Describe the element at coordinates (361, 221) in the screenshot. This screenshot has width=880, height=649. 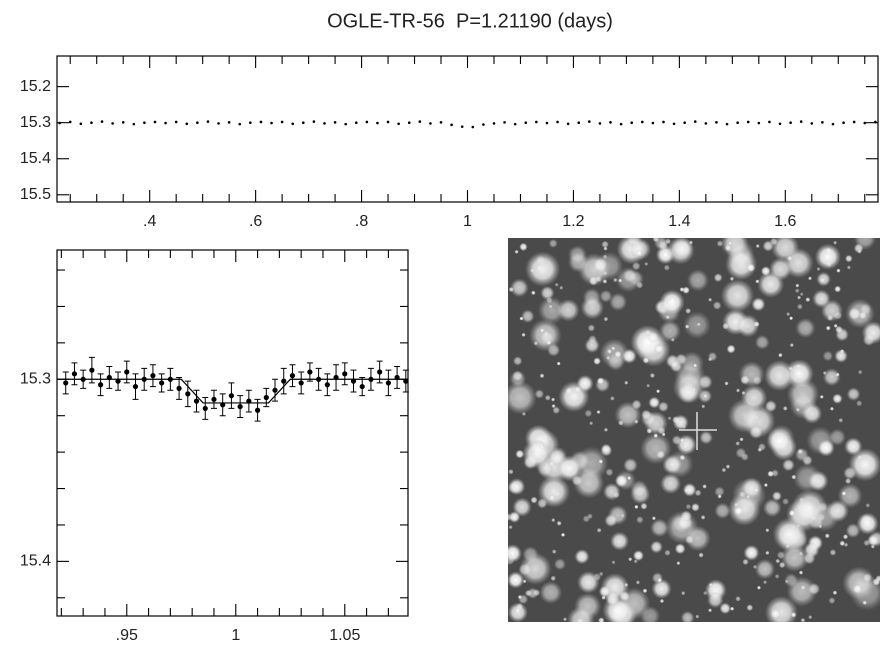
I see `x-tick-label: .8` at that location.